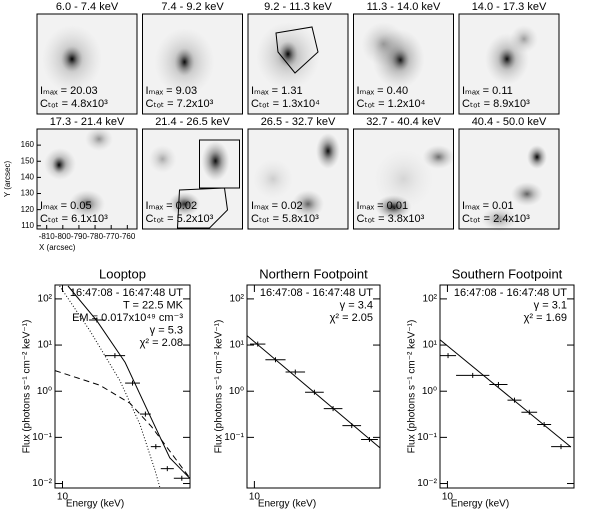 This screenshot has height=511, width=600. Describe the element at coordinates (404, 7) in the screenshot. I see `energy-label: 11.3 - 14.0 keV` at that location.